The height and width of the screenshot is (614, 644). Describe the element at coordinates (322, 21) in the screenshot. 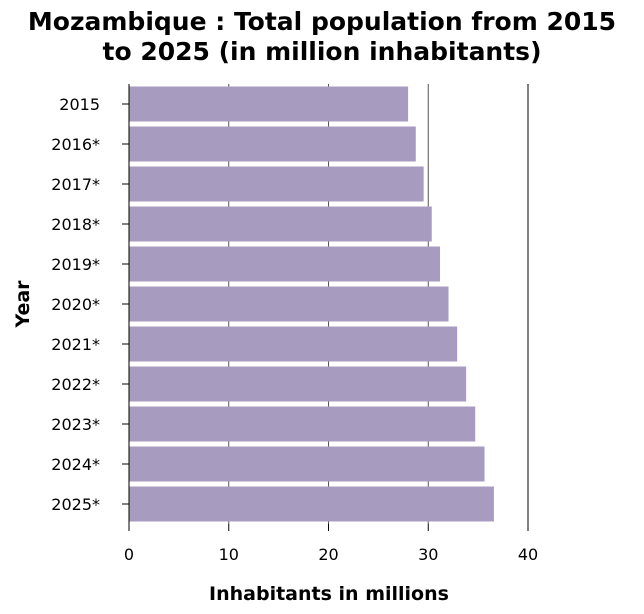

I see `chart-title-line-1: Mozambique : Total population from 2015` at that location.